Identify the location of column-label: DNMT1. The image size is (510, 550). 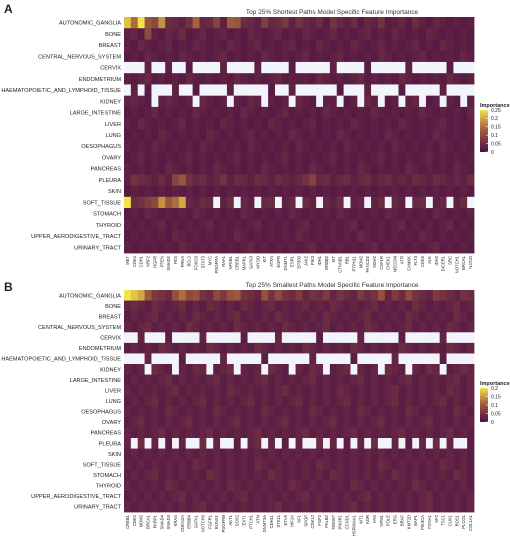
(285, 262).